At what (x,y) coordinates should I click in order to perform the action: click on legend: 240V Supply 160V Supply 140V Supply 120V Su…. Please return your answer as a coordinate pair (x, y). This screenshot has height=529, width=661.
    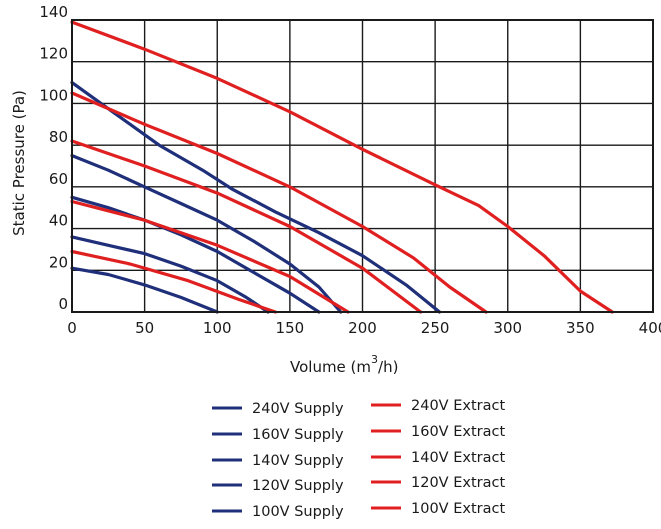
    Looking at the image, I should click on (358, 459).